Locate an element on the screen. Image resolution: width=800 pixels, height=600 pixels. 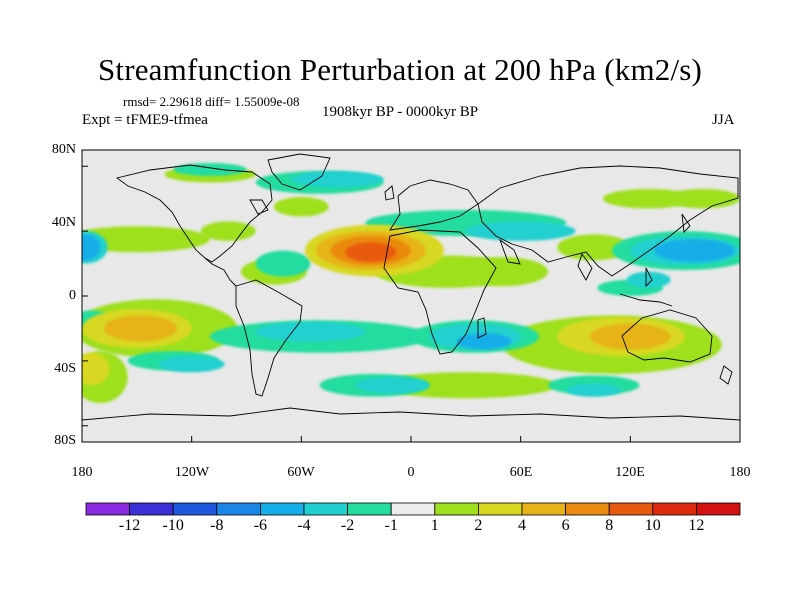
colorbar-label: -1 is located at coordinates (391, 525).